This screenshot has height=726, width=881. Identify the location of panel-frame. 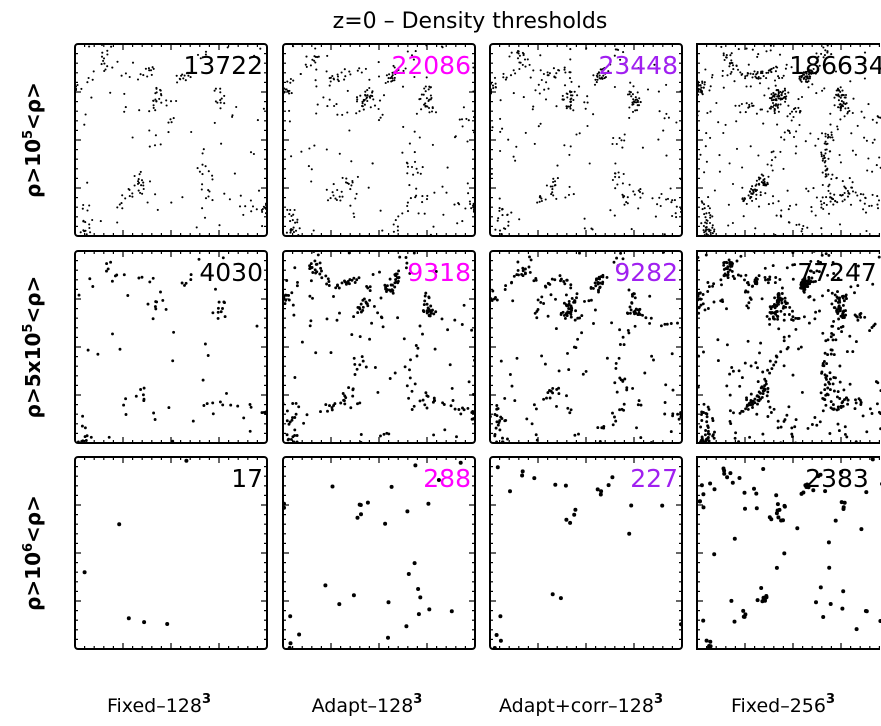
(171, 140).